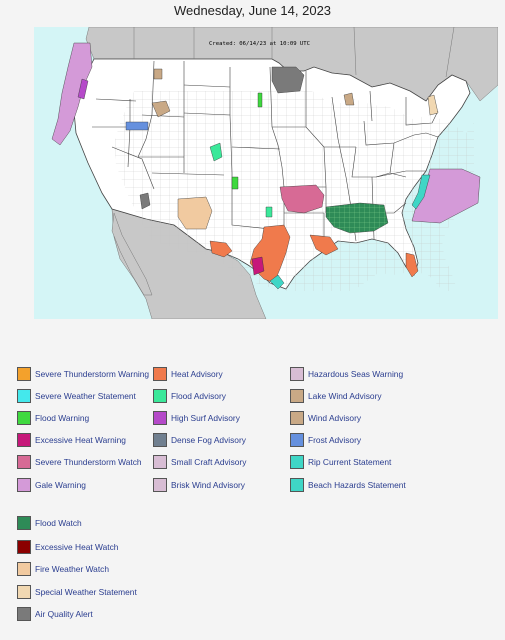  Describe the element at coordinates (208, 485) in the screenshot. I see `legend-label: Brisk Wind Advisory` at that location.